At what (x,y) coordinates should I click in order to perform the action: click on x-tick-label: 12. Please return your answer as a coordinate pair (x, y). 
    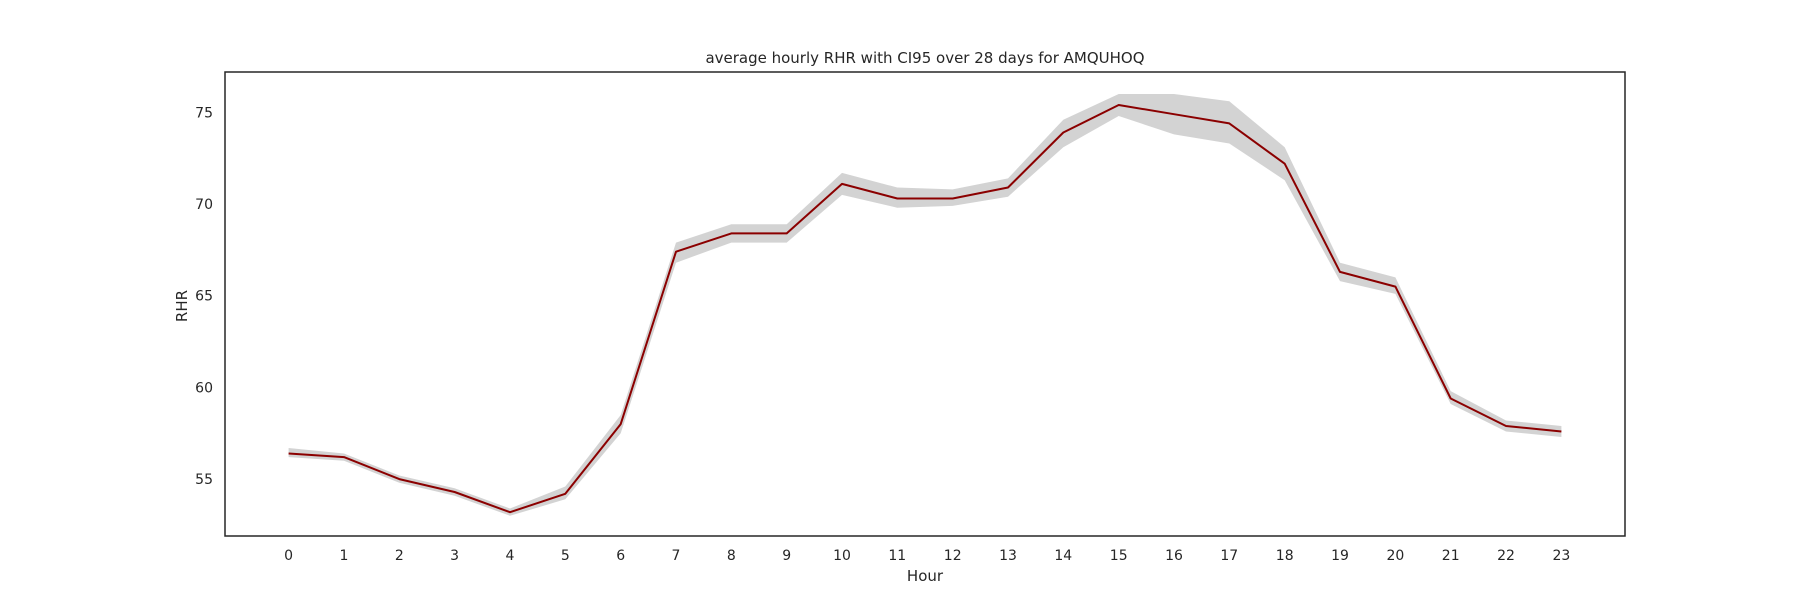
    Looking at the image, I should click on (953, 556).